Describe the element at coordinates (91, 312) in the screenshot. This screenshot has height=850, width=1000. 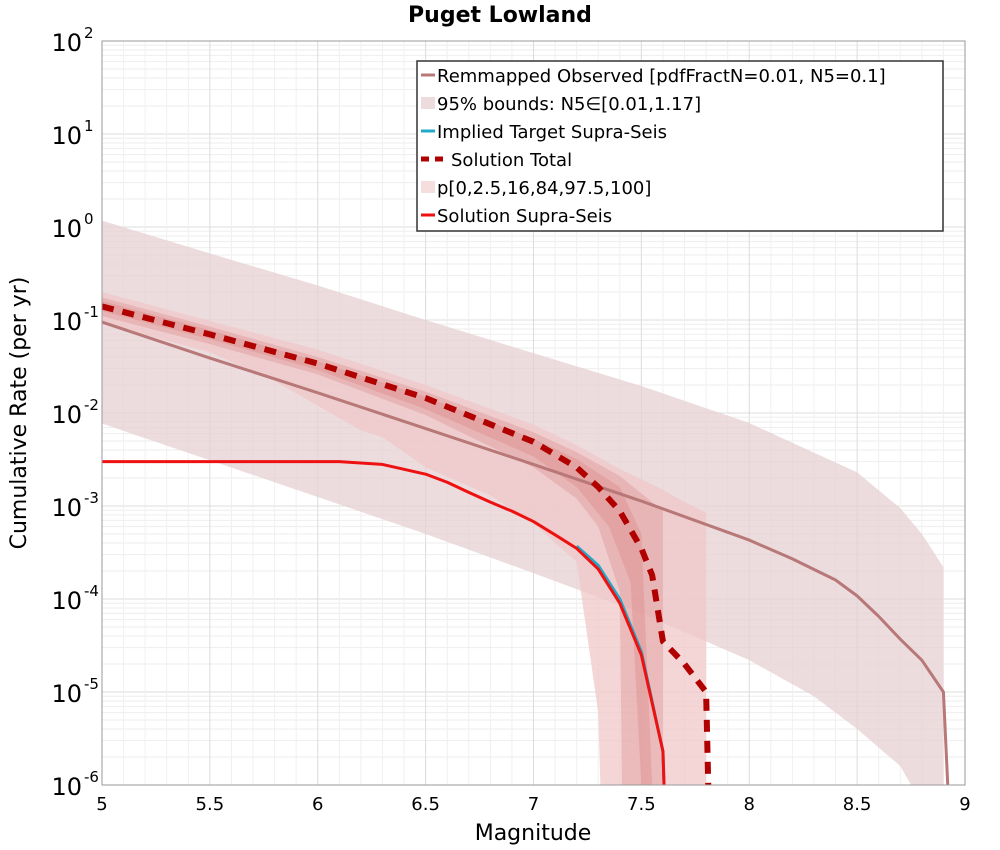
I see `y-tick-exponent: -1` at that location.